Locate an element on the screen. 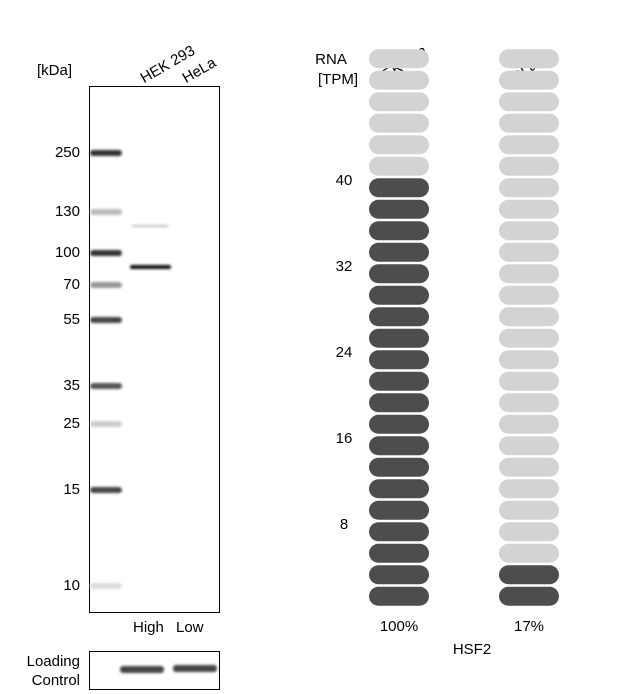 This screenshot has height=694, width=624. rna-label: RNA is located at coordinates (331, 59).